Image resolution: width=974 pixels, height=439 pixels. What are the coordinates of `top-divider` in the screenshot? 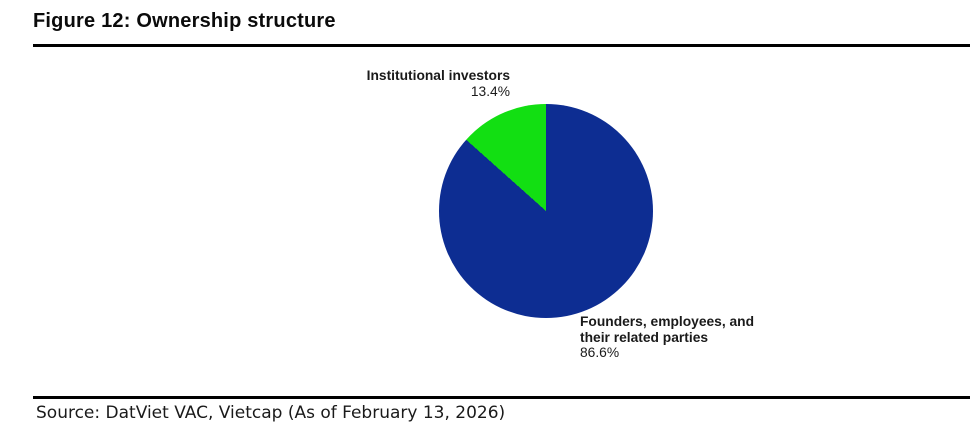 It's located at (501, 45).